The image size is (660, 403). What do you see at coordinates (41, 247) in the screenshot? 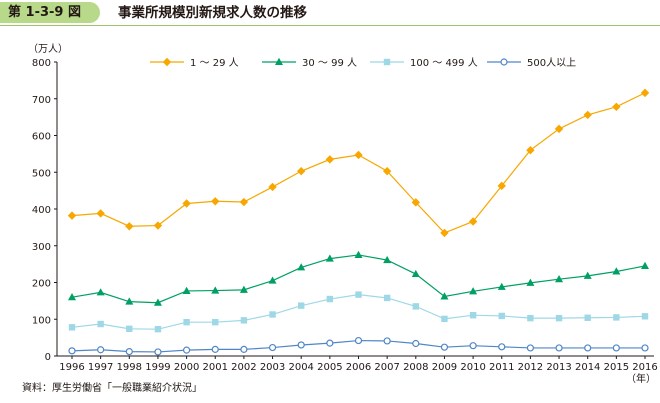
I see `y-tick-label: 300` at bounding box center [41, 247].